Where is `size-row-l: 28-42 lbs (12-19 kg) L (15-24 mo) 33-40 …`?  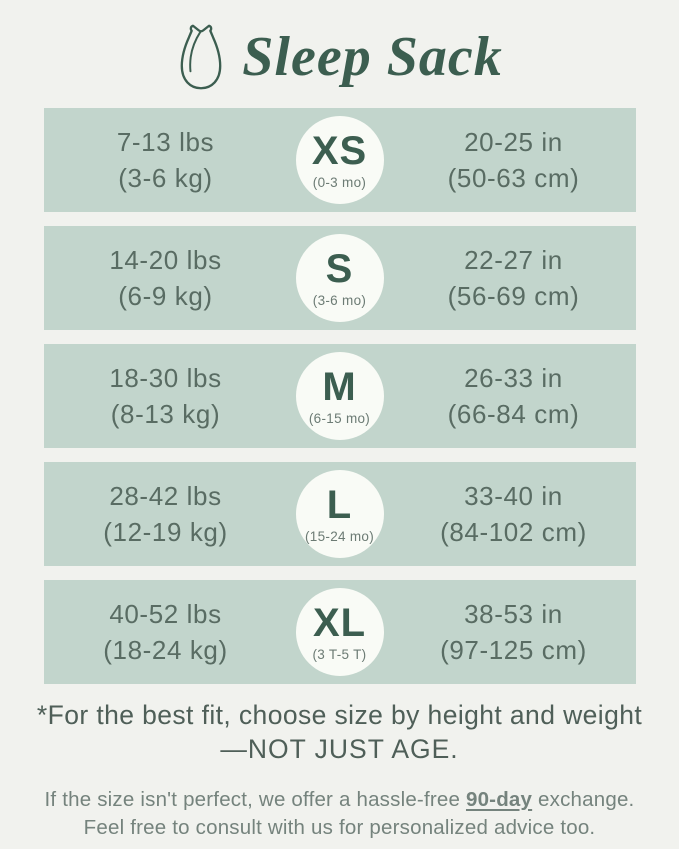
size-row-l: 28-42 lbs (12-19 kg) L (15-24 mo) 33-40 … is located at coordinates (339, 514).